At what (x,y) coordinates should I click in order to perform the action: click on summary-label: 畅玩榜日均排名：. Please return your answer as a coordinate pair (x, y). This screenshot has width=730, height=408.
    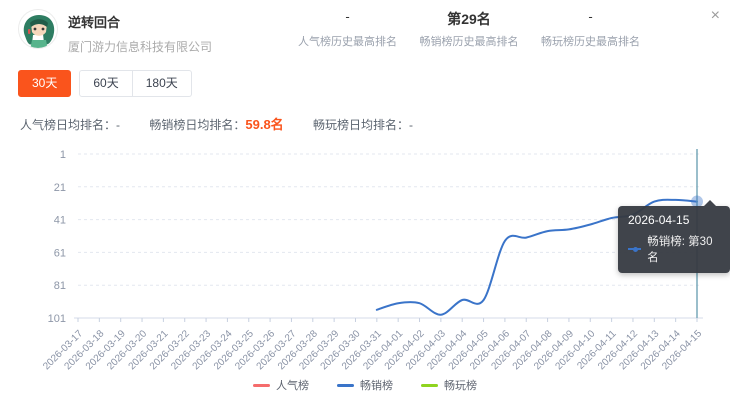
    Looking at the image, I should click on (361, 125).